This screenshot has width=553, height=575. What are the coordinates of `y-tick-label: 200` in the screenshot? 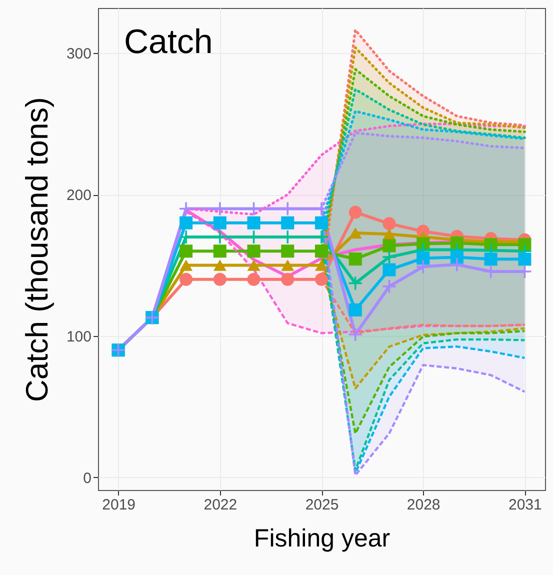 It's located at (79, 195).